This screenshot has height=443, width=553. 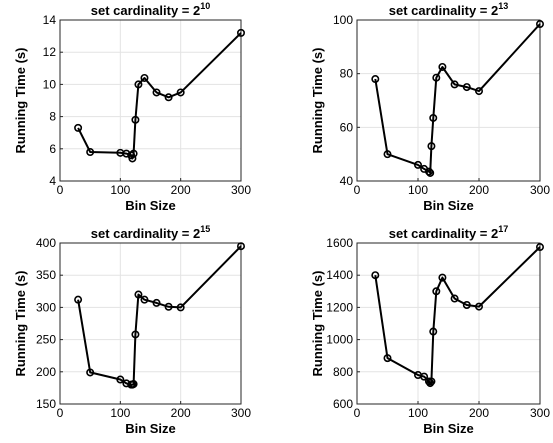 I want to click on subplot-title: set cardinality = 217, so click(x=449, y=232).